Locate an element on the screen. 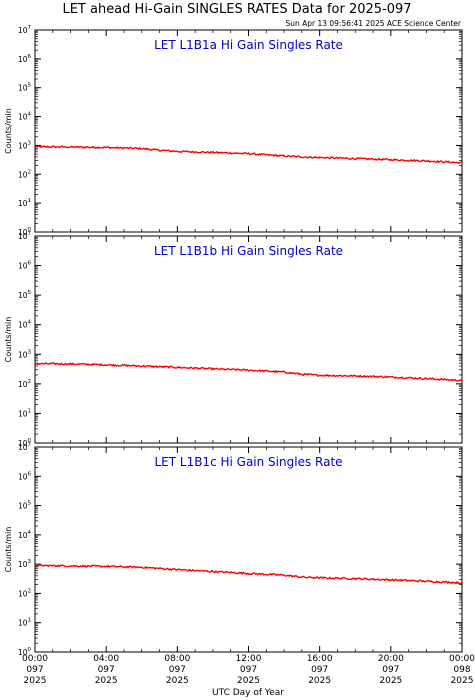 This screenshot has height=700, width=475. x-tick-label: 04:00 is located at coordinates (106, 659).